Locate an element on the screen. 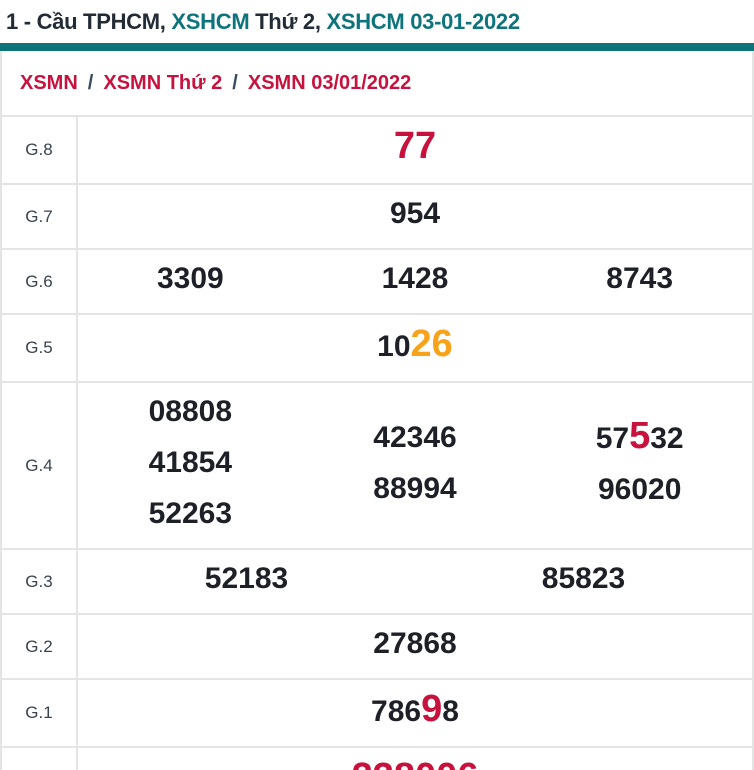 The width and height of the screenshot is (754, 770). prize-number: 3309 is located at coordinates (190, 281).